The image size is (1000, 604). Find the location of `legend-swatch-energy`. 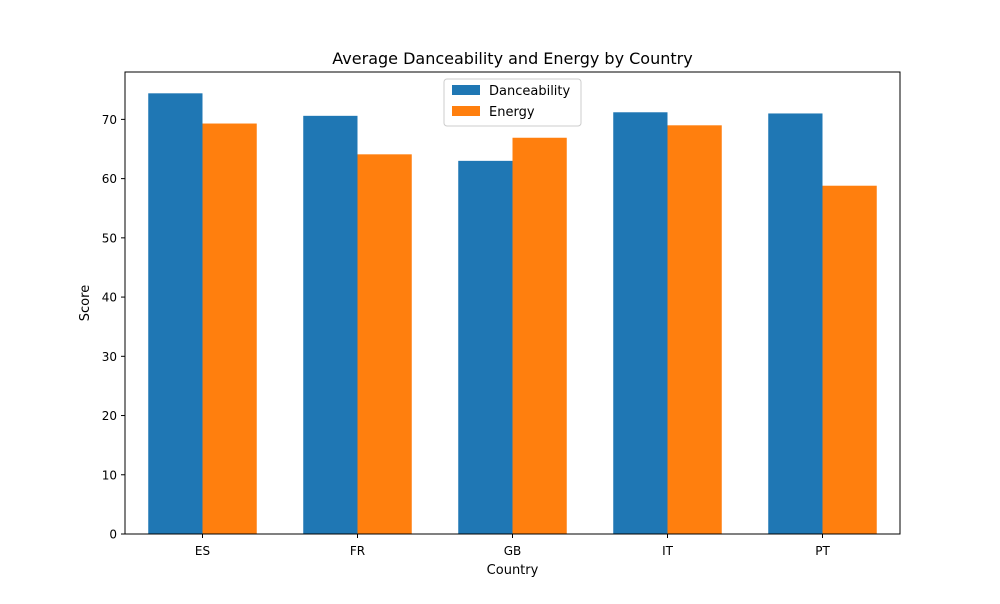

legend-swatch-energy is located at coordinates (466, 111).